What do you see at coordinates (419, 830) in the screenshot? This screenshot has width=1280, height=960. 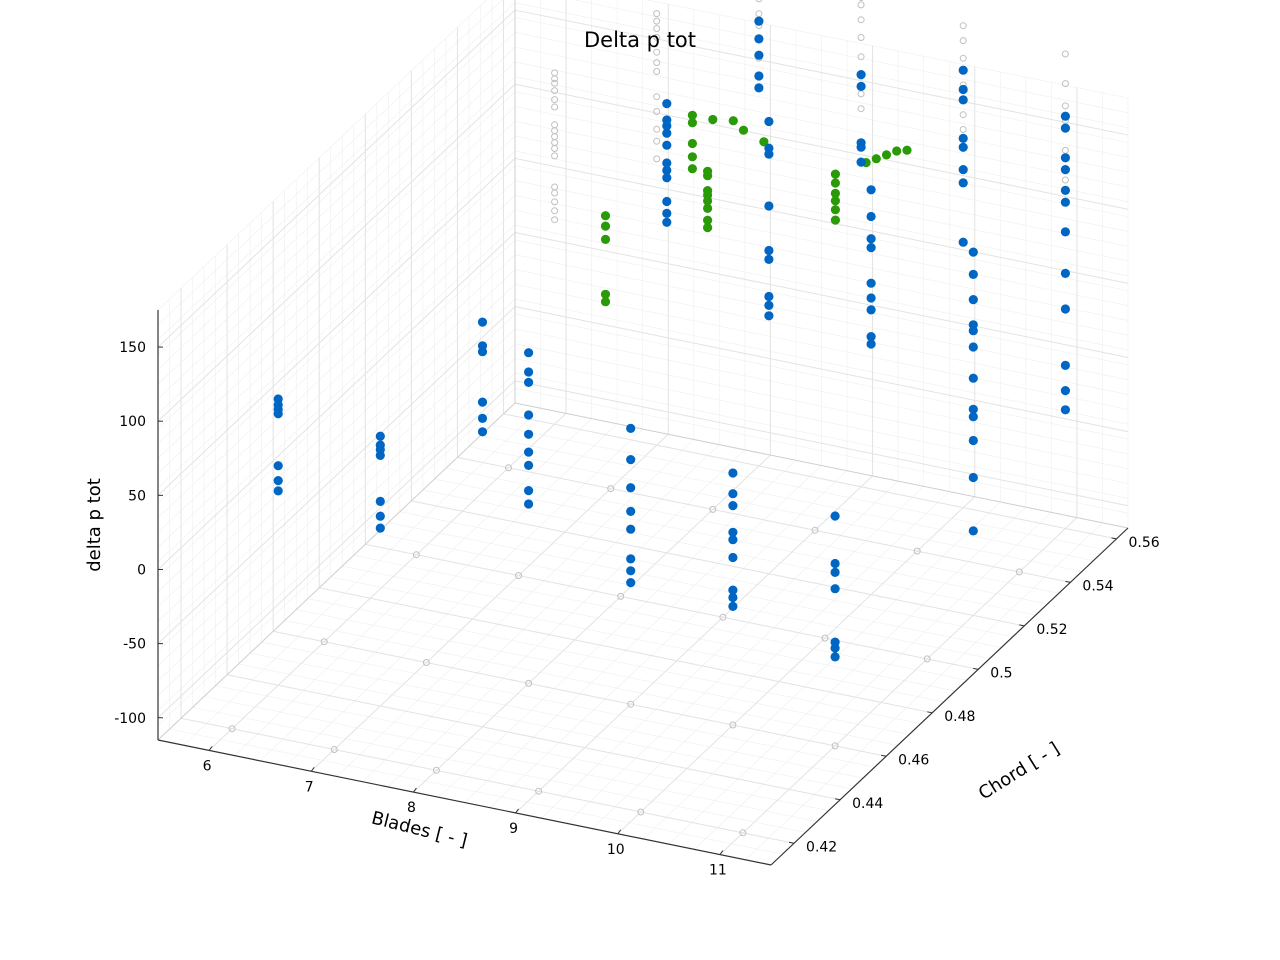 I see `x-axis-label: Blades [ - ]` at bounding box center [419, 830].